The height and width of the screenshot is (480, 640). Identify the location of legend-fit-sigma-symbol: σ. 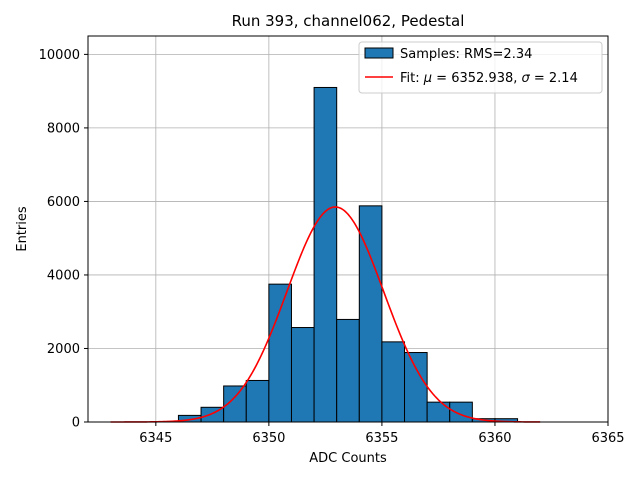
(526, 78).